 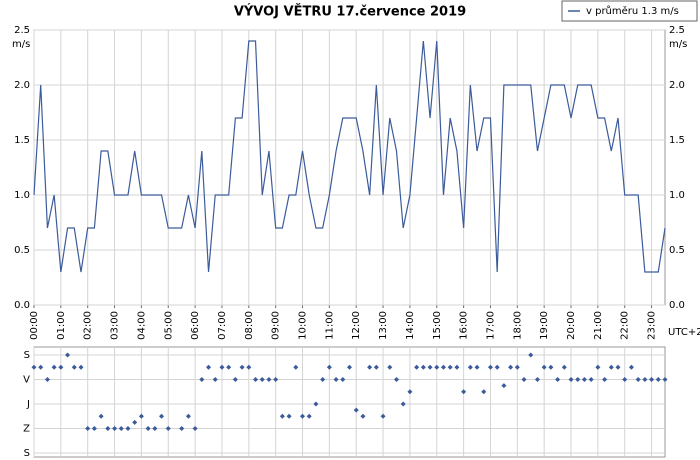 I want to click on x-tick-label: 11:00, so click(x=329, y=325).